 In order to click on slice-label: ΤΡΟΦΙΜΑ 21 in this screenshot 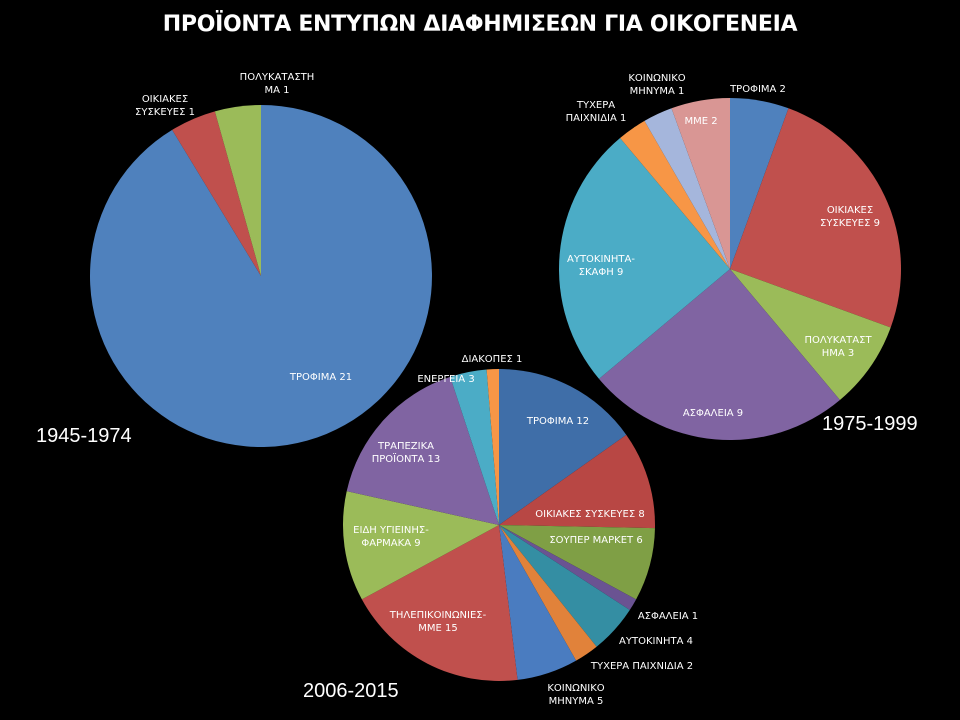, I will do `click(320, 377)`.